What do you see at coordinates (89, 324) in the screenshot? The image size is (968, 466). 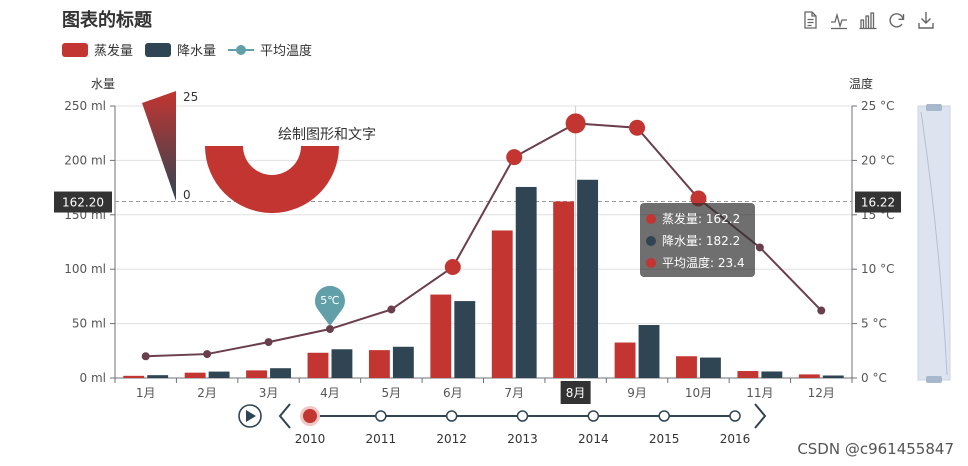 I see `y-left-tick-label: 50 ml` at bounding box center [89, 324].